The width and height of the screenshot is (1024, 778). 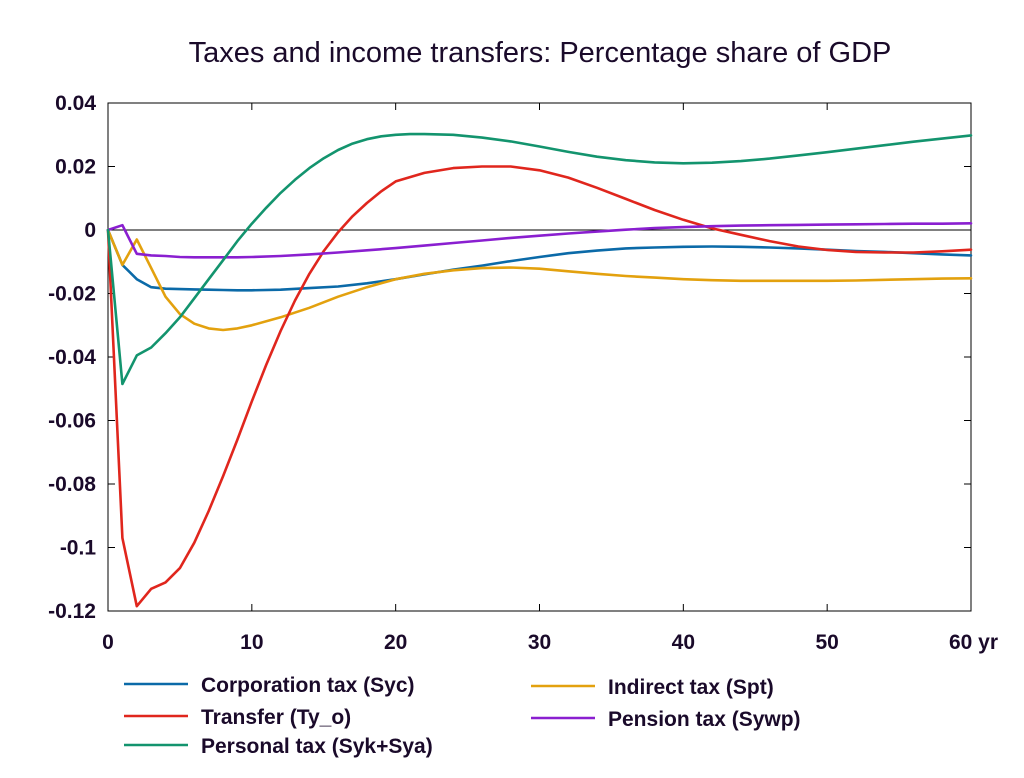 I want to click on x-tick-label: 20, so click(x=395, y=642).